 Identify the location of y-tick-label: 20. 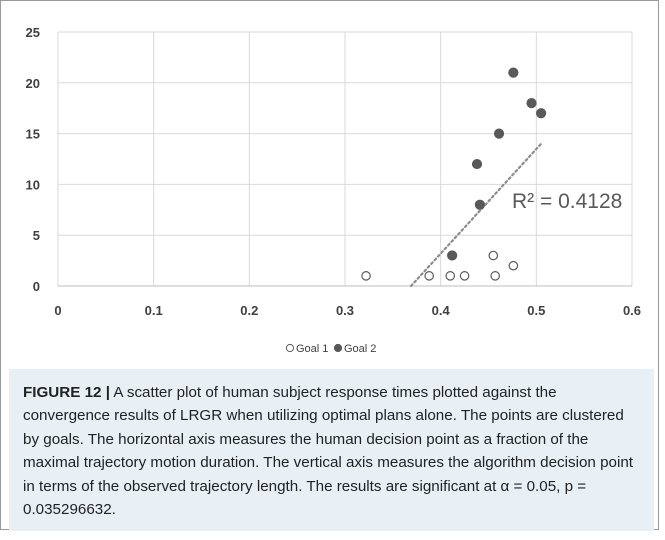
(33, 83).